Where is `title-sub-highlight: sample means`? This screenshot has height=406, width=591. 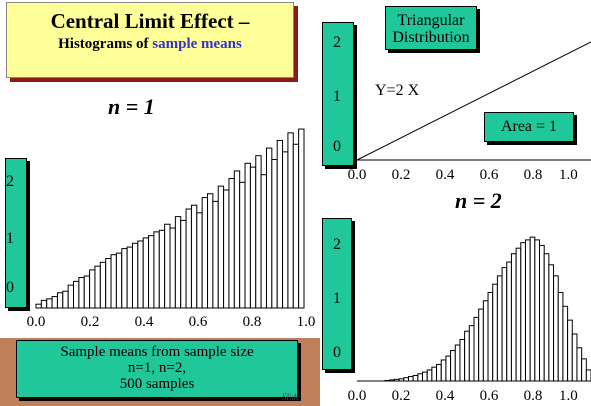 title-sub-highlight: sample means is located at coordinates (197, 44).